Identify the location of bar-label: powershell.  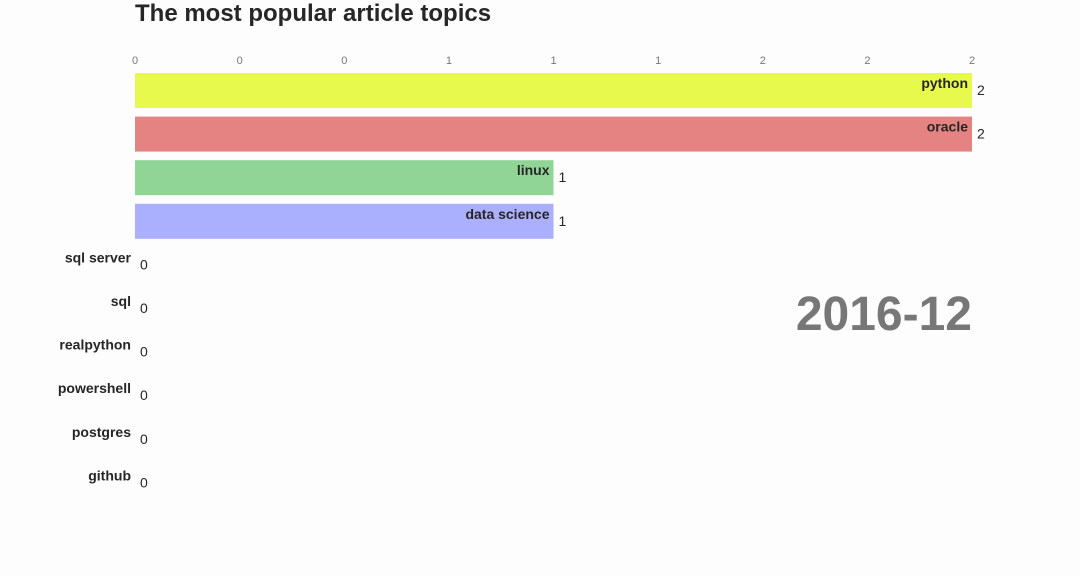
(94, 388).